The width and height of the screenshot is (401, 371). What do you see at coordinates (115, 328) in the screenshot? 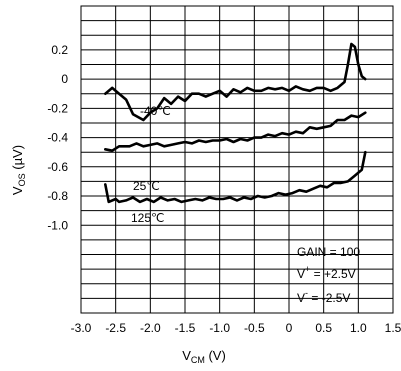
I see `x-tick-label: -2.5` at bounding box center [115, 328].